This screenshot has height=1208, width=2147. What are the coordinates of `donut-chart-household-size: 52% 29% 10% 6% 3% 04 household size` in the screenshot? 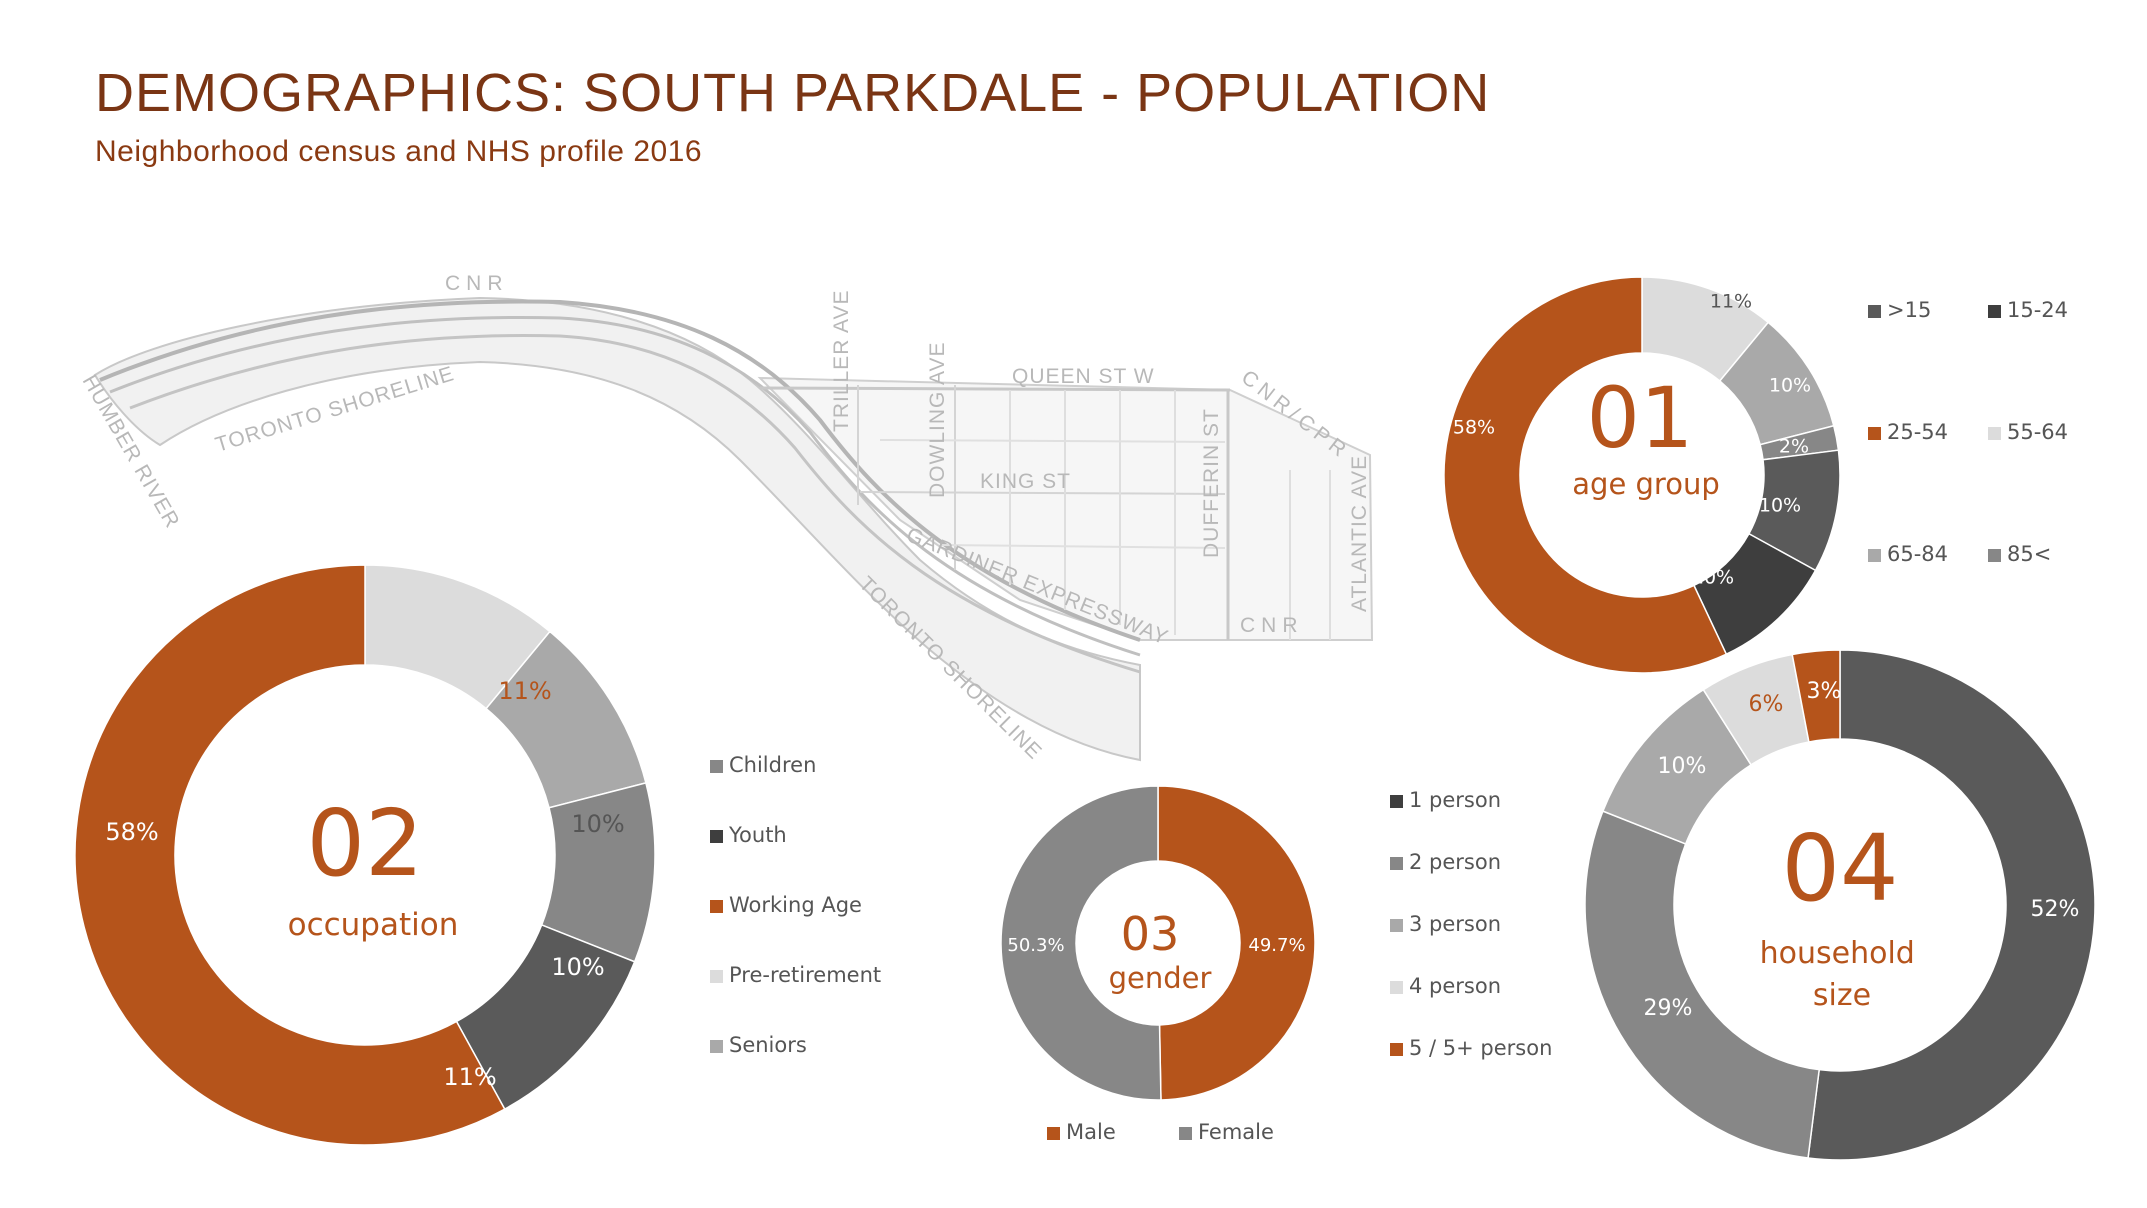 It's located at (1840, 905).